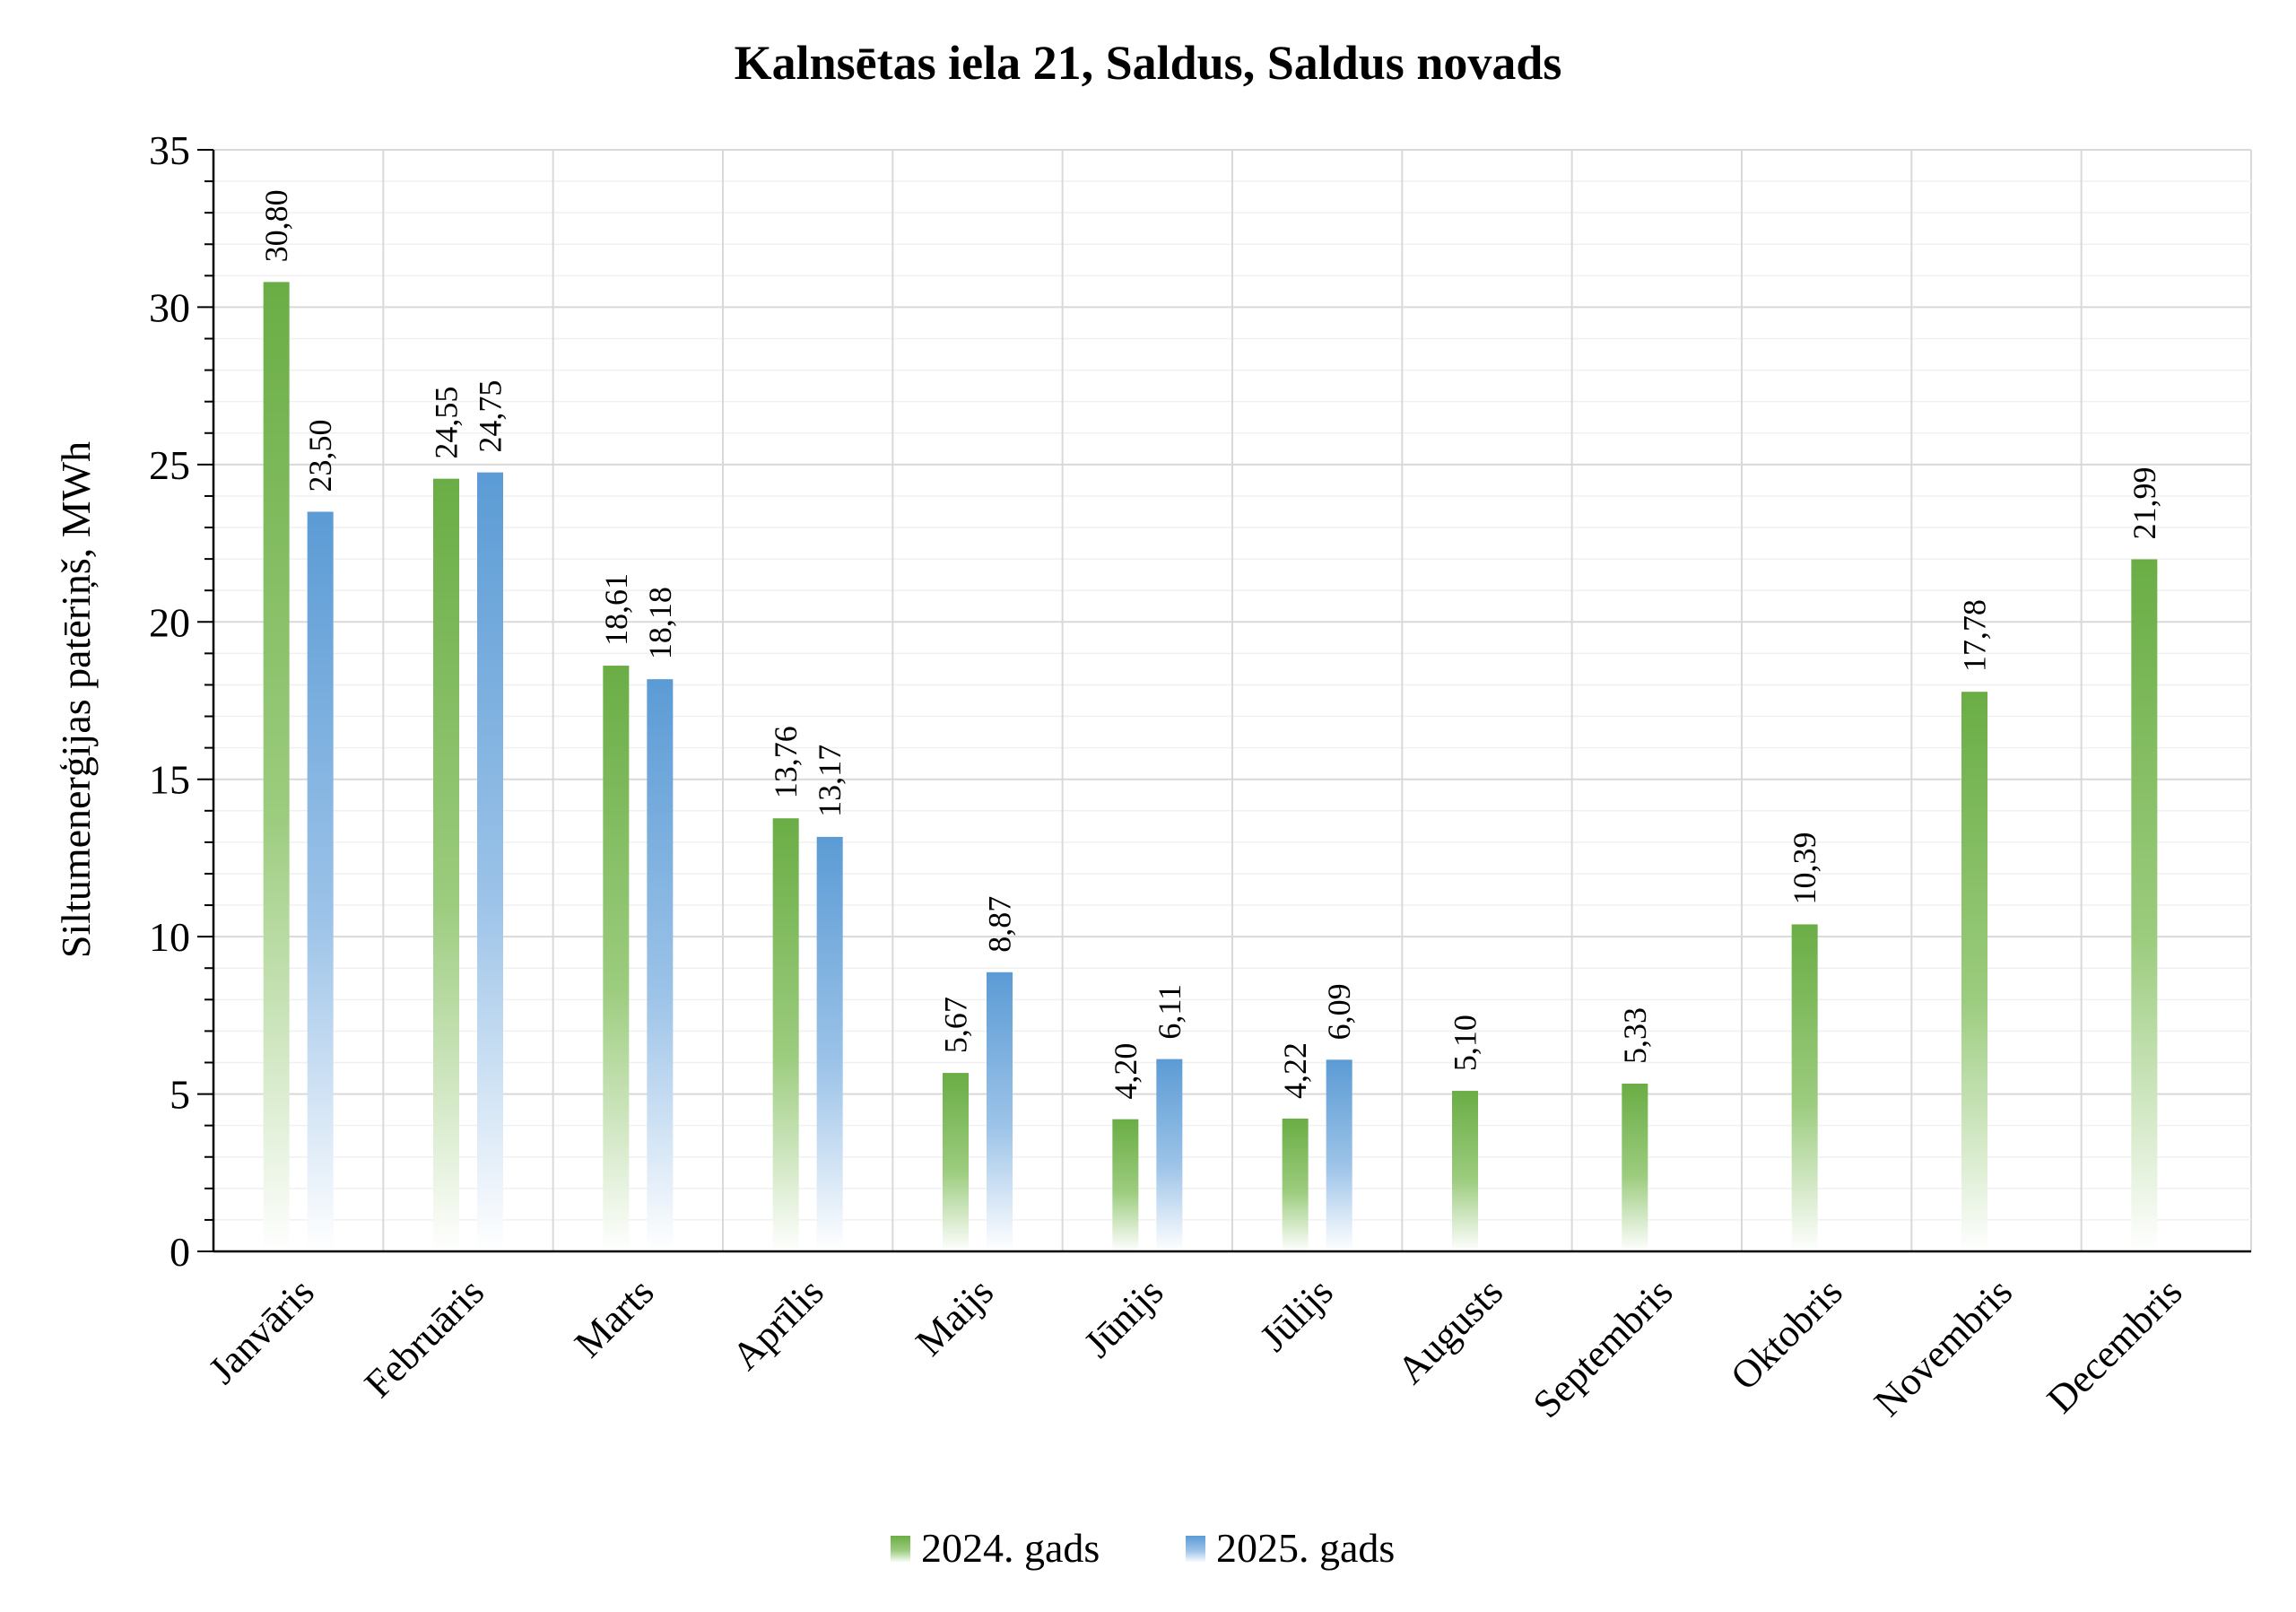  What do you see at coordinates (276, 766) in the screenshot?
I see `bar-2024-janvāris` at bounding box center [276, 766].